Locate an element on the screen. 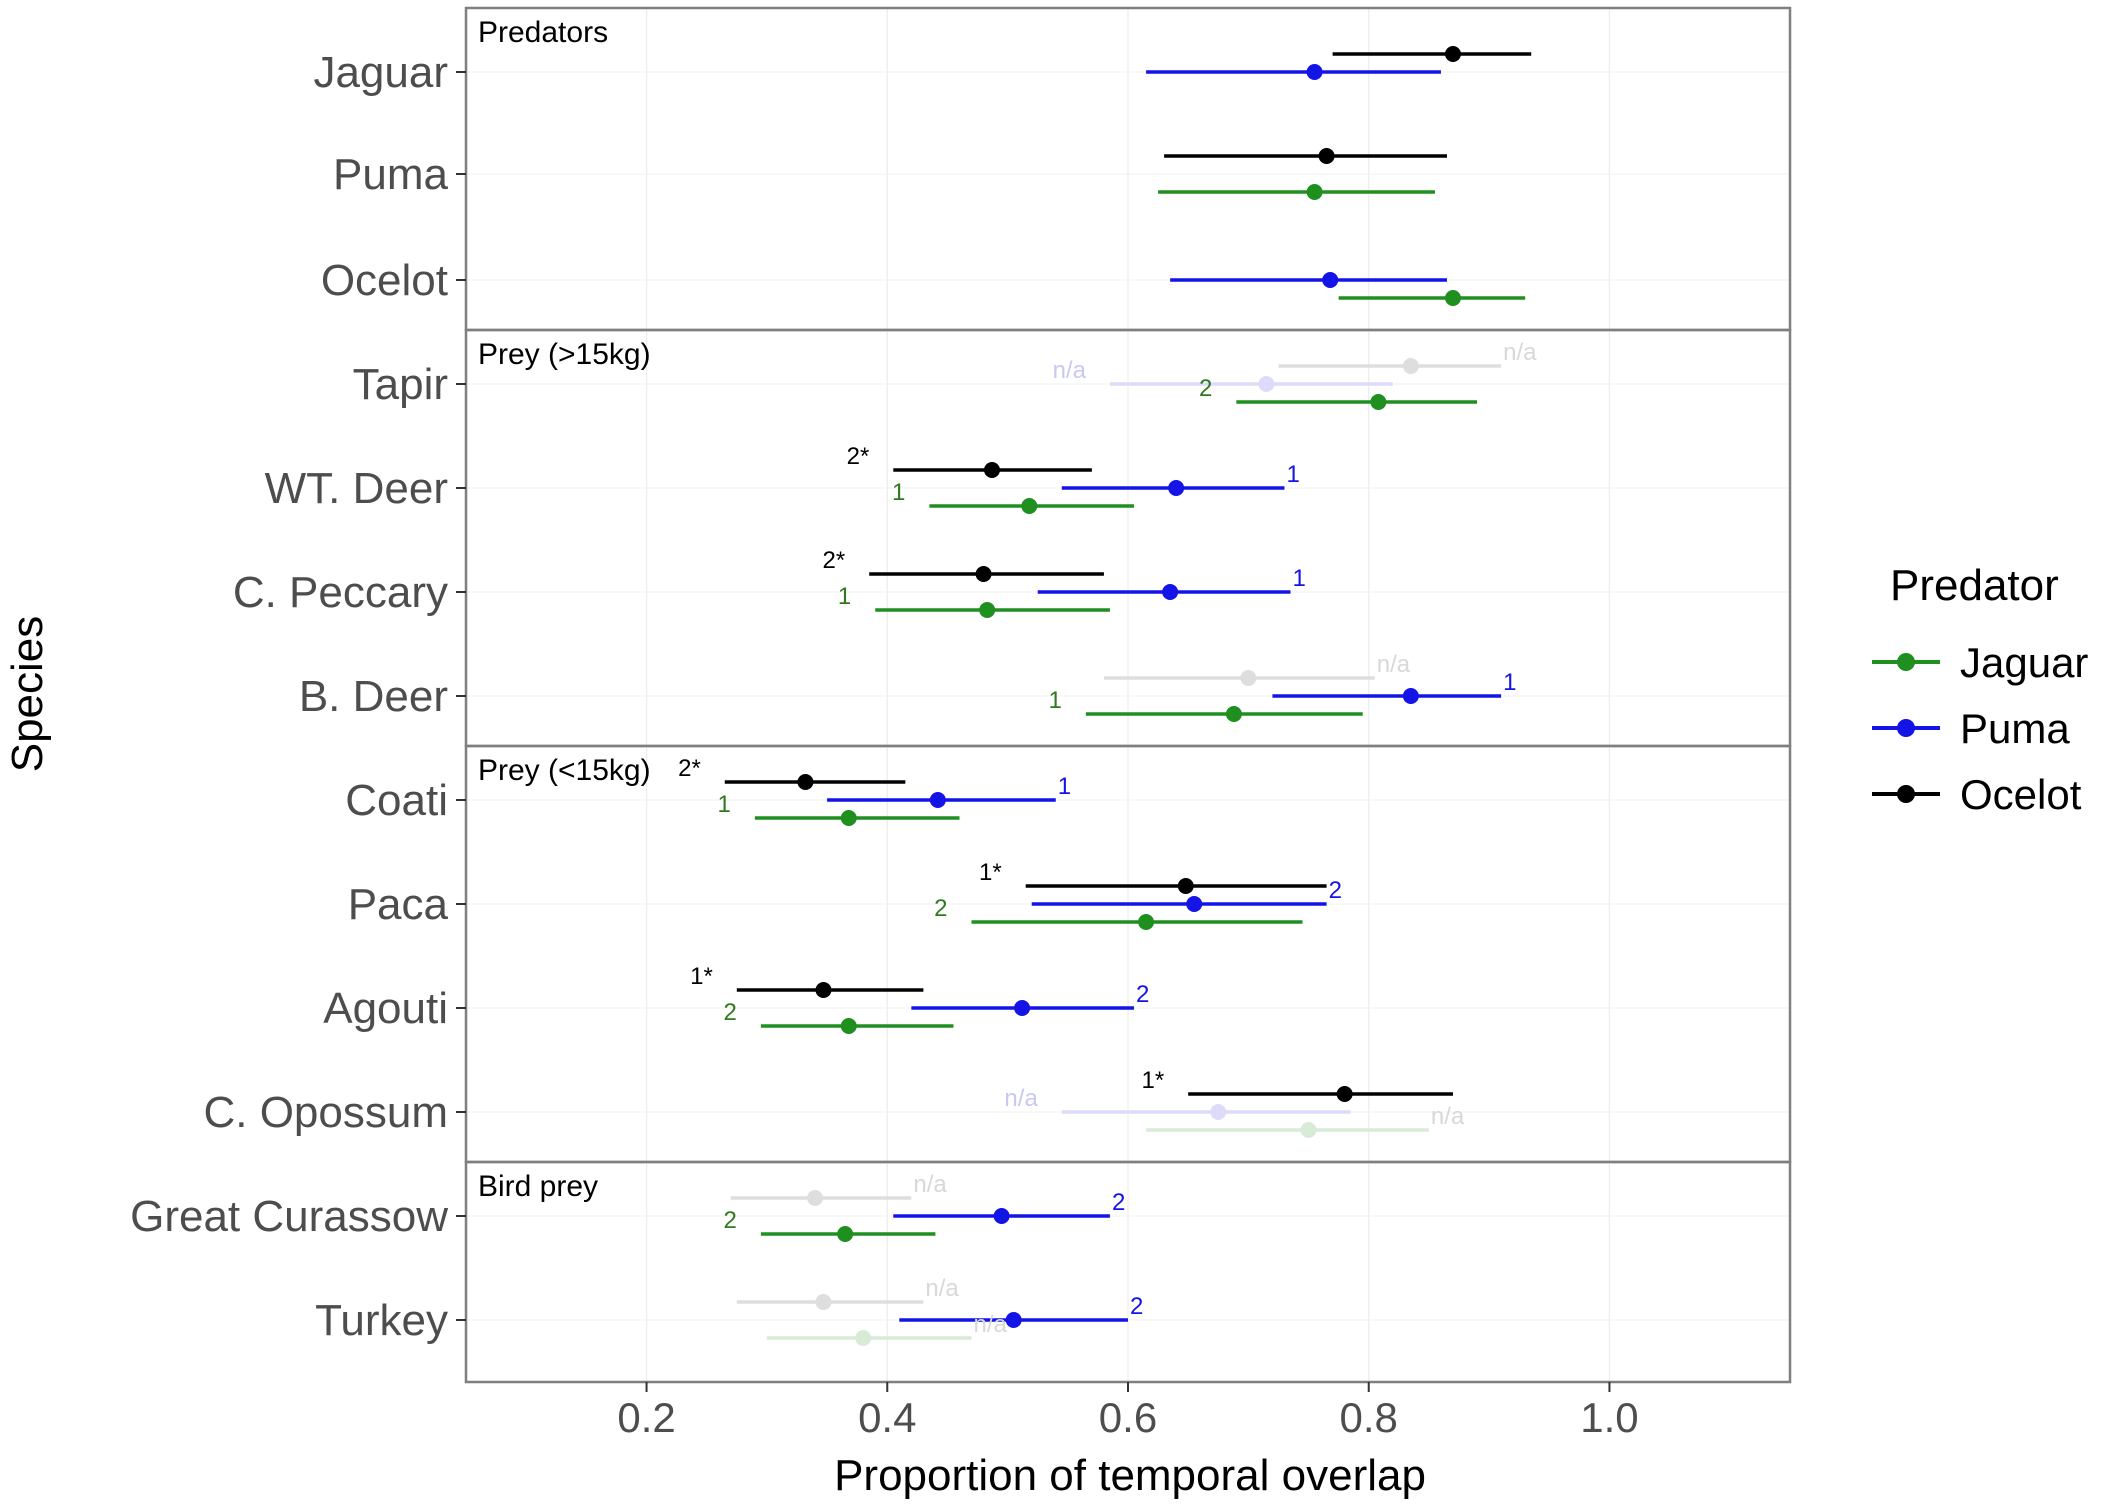 This screenshot has width=2128, height=1504. panel: Bird prey is located at coordinates (1128, 1272).